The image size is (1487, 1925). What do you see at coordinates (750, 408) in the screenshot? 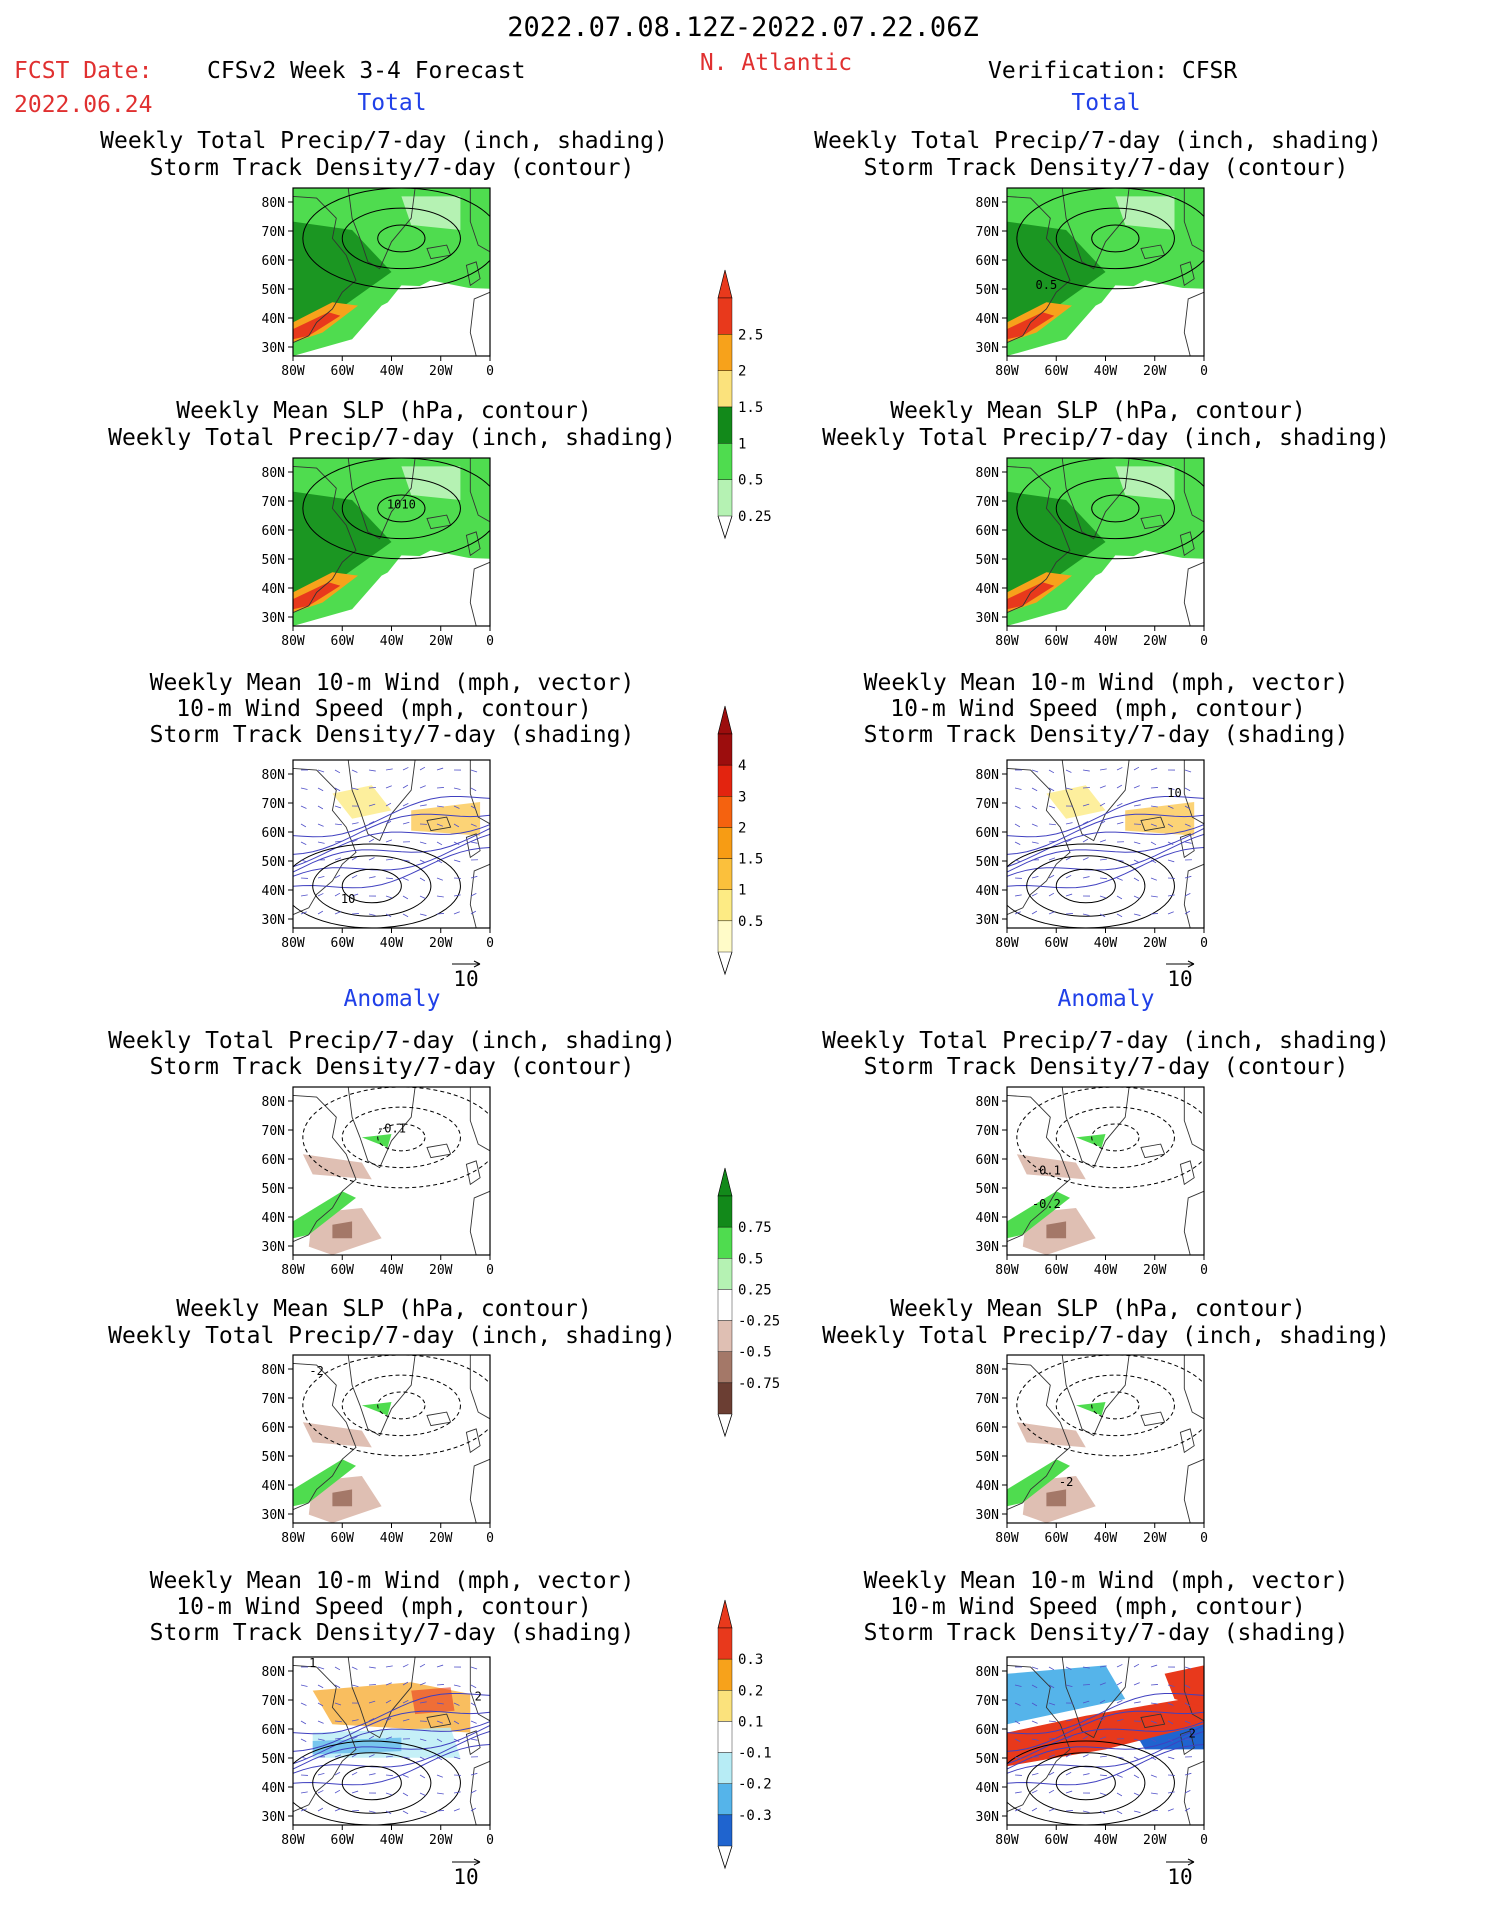
I see `colorbar-label: 1.5` at bounding box center [750, 408].